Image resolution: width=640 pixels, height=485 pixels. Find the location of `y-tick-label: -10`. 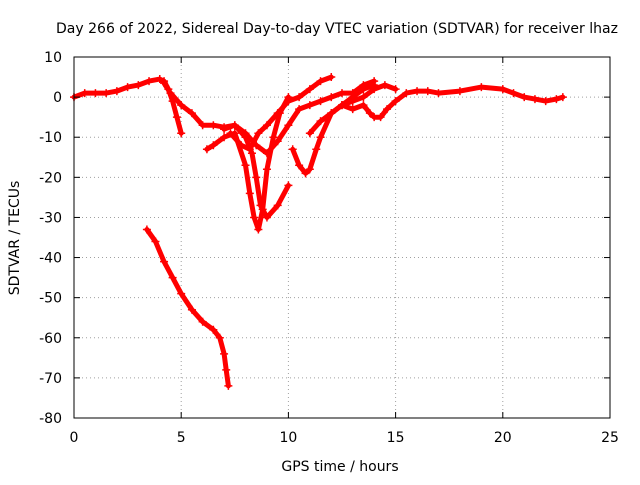

y-tick-label: -10 is located at coordinates (50, 138).